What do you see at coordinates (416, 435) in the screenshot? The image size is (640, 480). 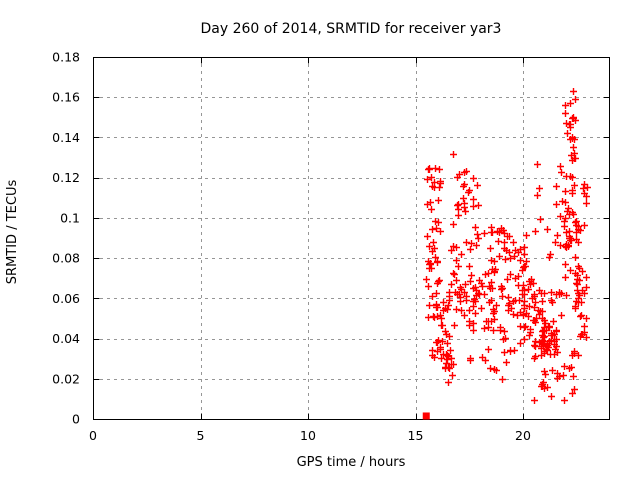 I see `x-tick-label: 15` at bounding box center [416, 435].